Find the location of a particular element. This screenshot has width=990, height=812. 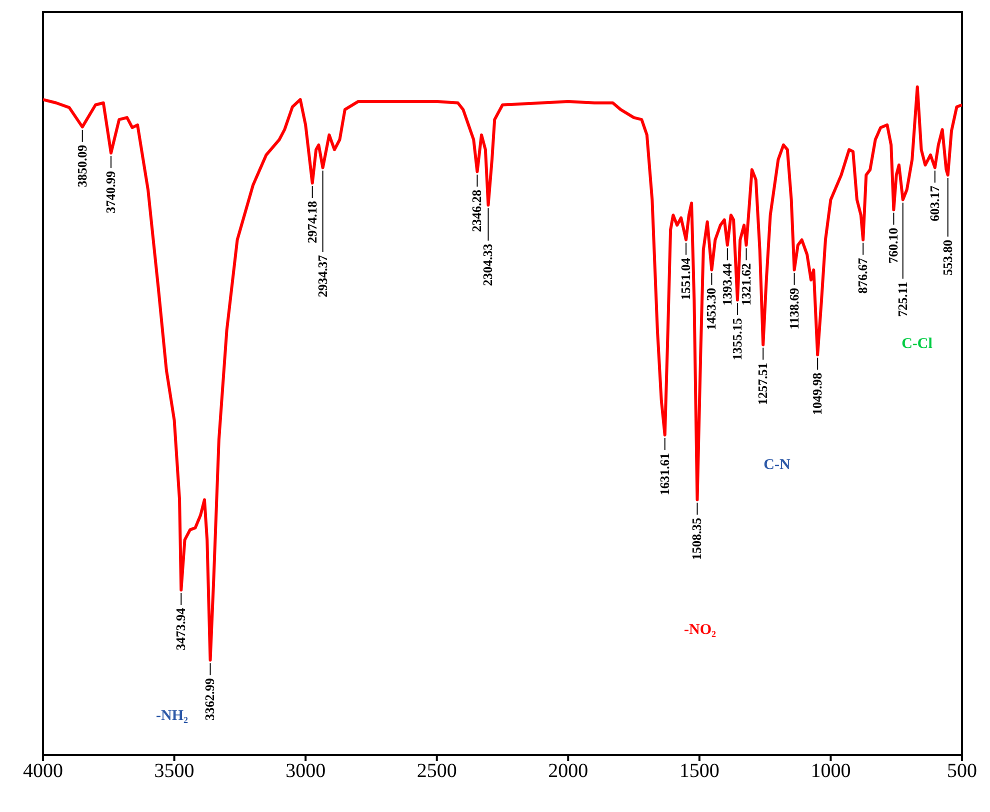

annotation: 3850.09 is located at coordinates (82, 166).